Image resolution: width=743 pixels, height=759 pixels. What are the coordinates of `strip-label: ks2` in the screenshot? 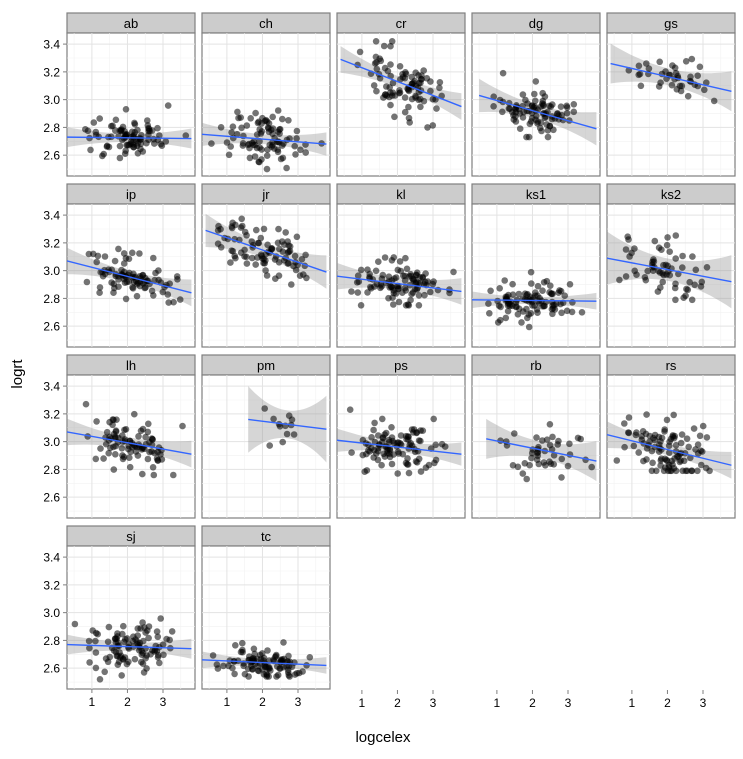 It's located at (671, 194).